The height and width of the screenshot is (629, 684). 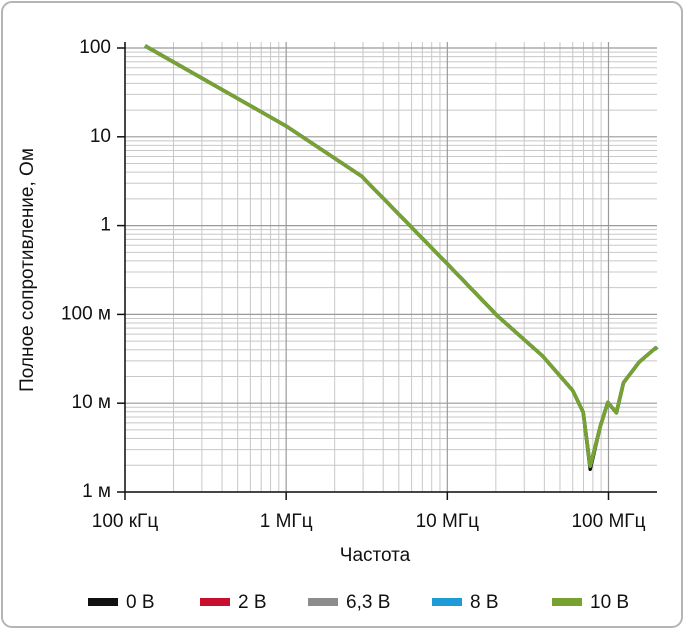 I want to click on y-tick-label: 1 м, so click(x=96, y=491).